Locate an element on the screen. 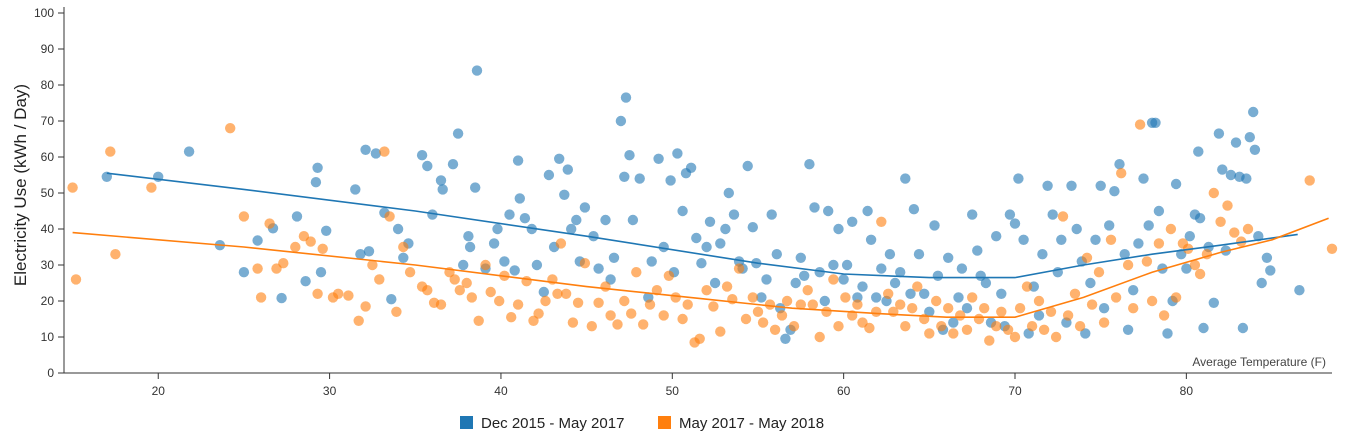  y-tick-label: 80 is located at coordinates (48, 85).